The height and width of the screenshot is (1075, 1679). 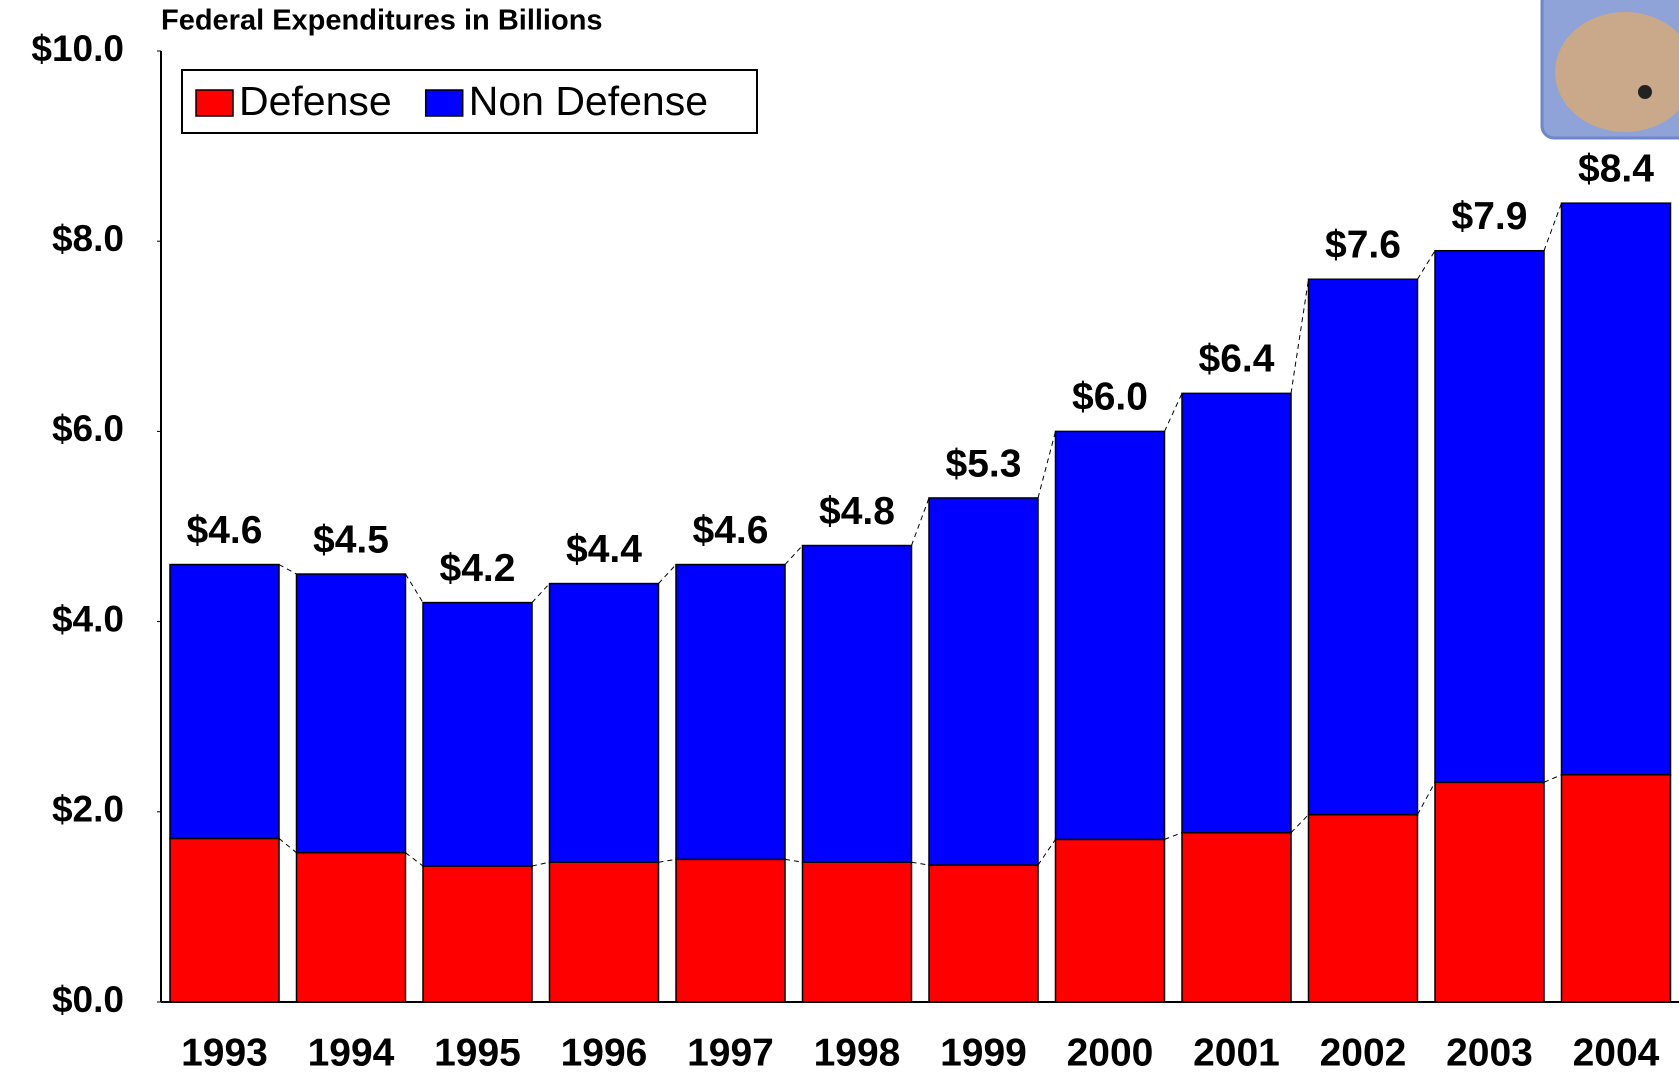 I want to click on data-label: $4.4, so click(x=604, y=549).